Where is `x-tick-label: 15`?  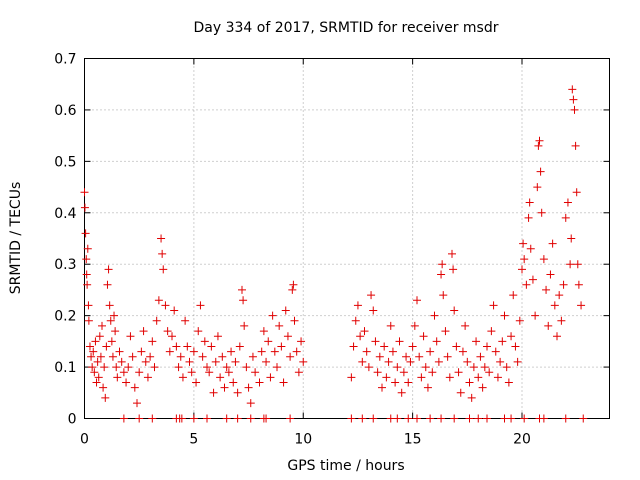 x-tick-label: 15 is located at coordinates (413, 440).